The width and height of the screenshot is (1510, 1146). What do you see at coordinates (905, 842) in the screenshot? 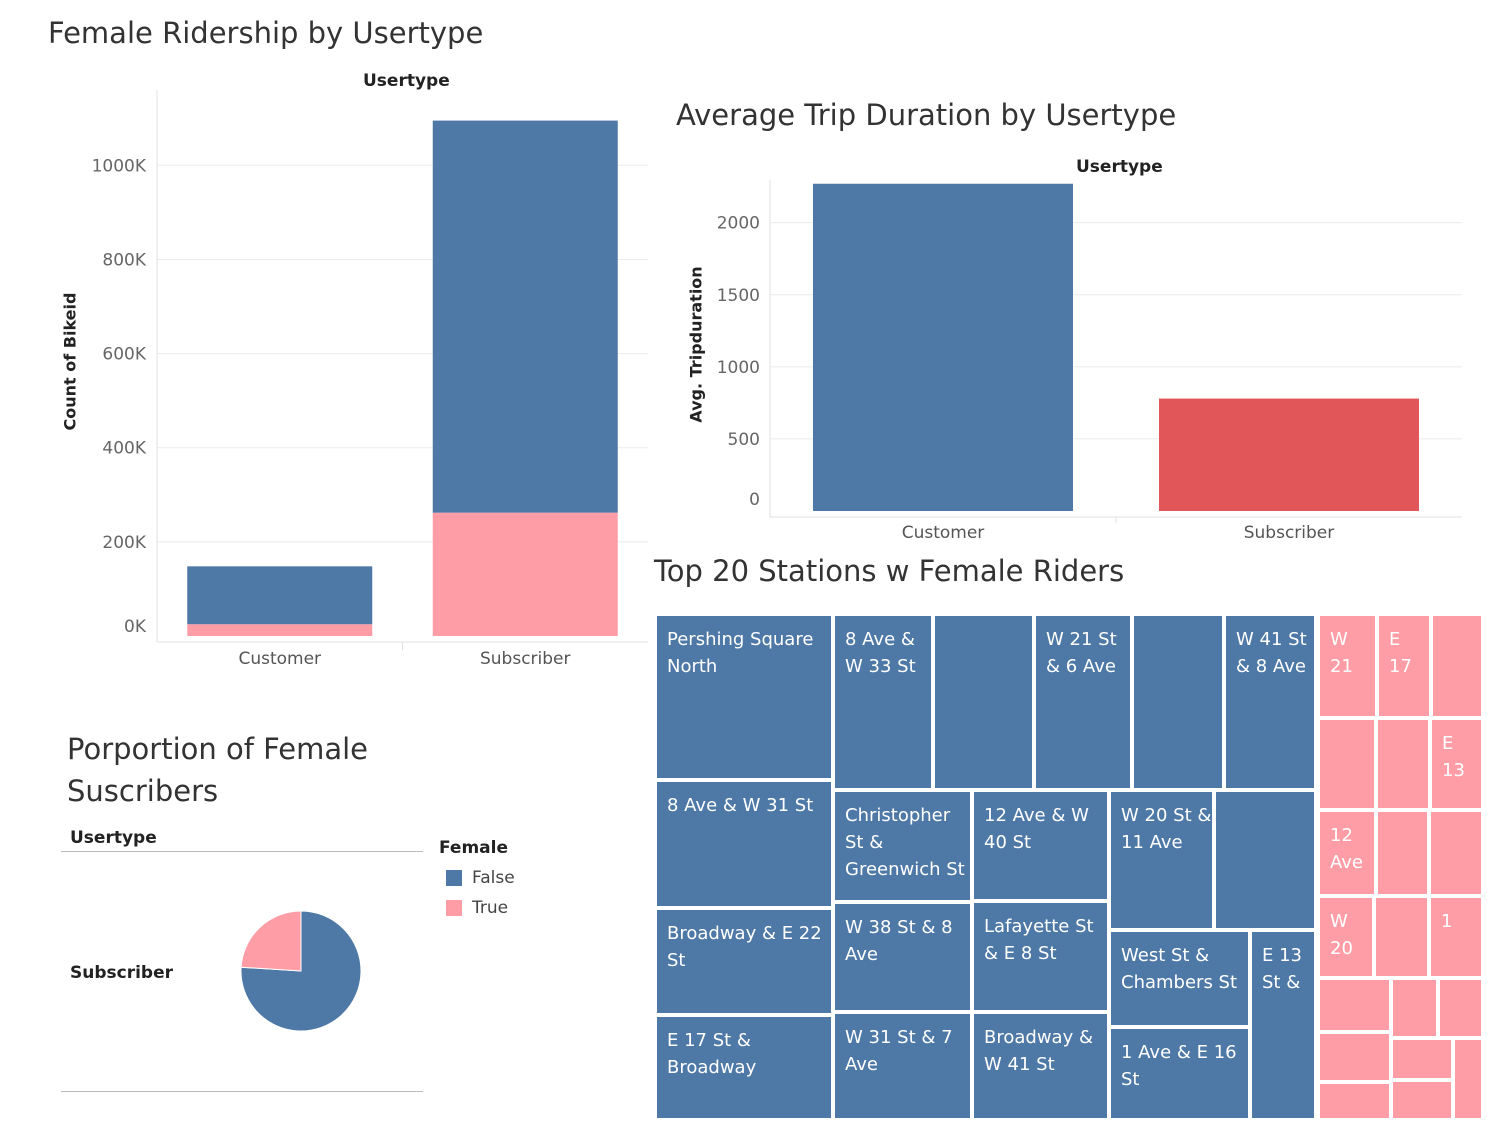
I see `treemap-cell-label: Christopher St & Greenwich St` at bounding box center [905, 842].